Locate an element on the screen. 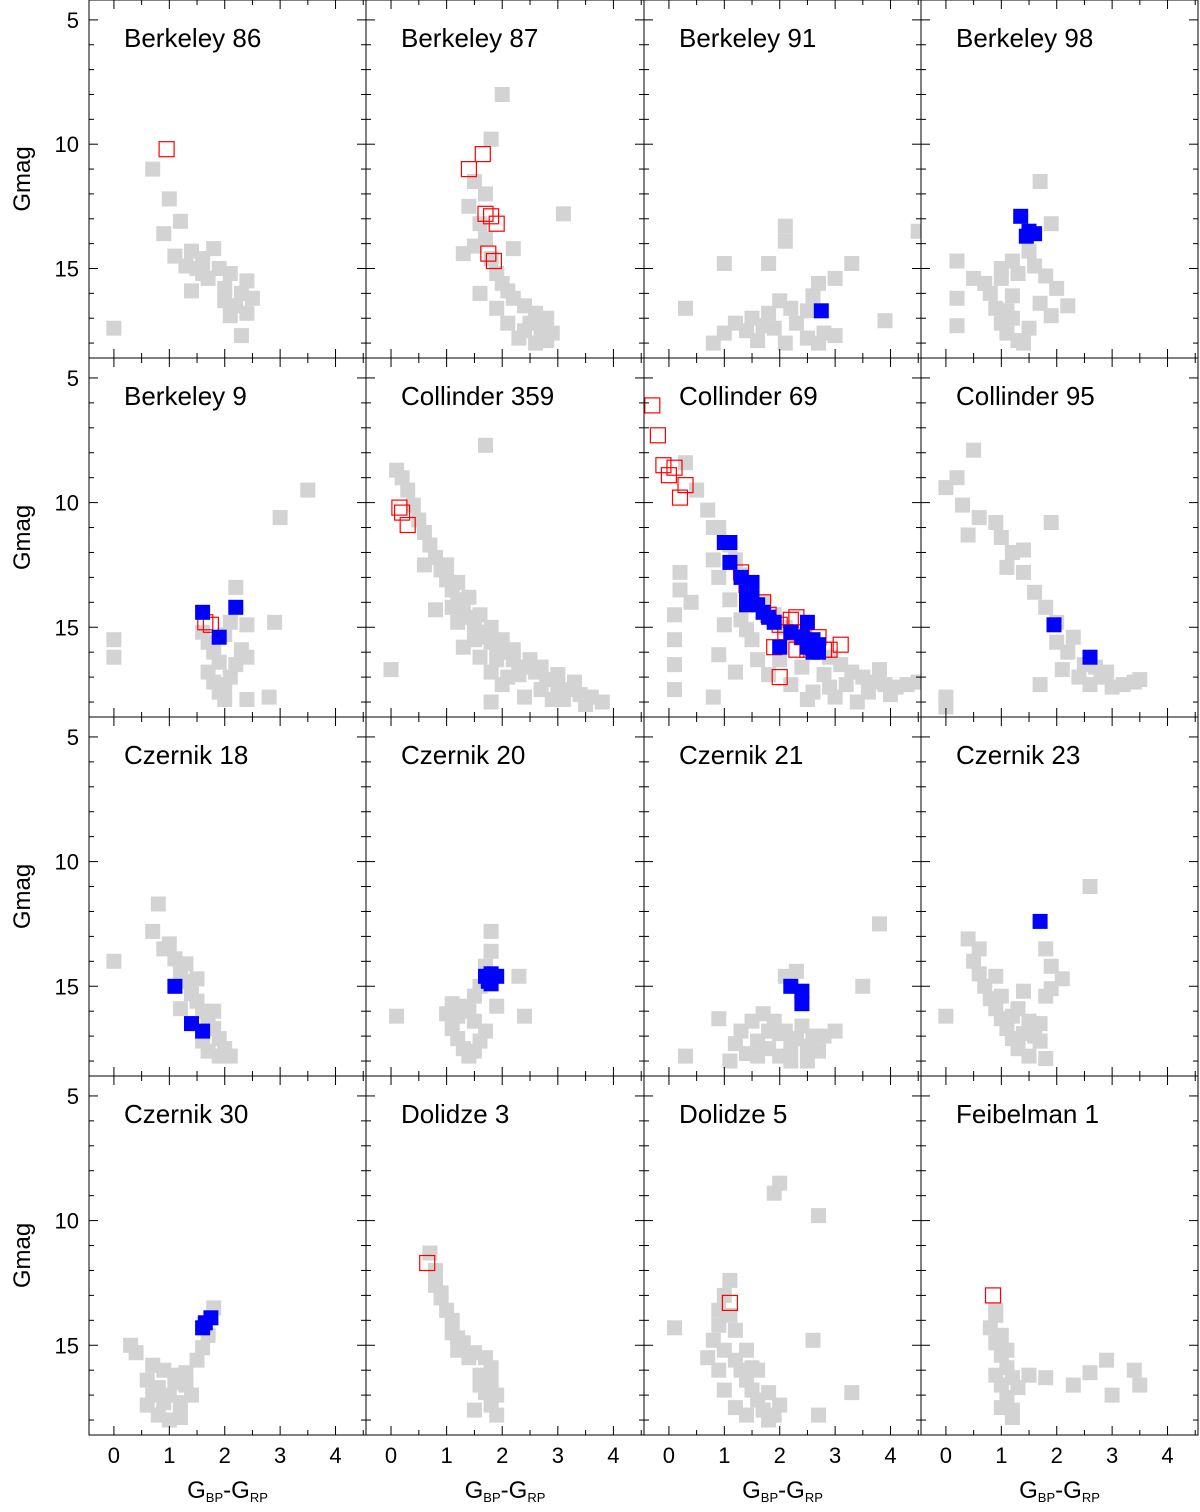  panel-czernik-20: Czernik 20 is located at coordinates (505, 896).